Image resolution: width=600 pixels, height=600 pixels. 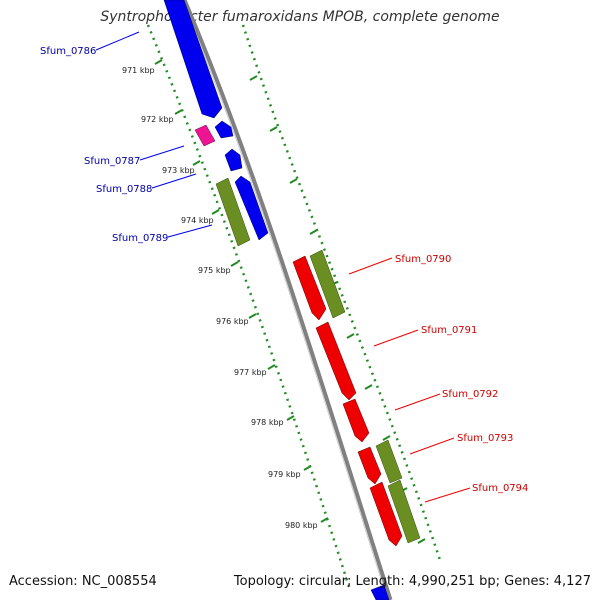 I want to click on reverse-genes, so click(x=347, y=401).